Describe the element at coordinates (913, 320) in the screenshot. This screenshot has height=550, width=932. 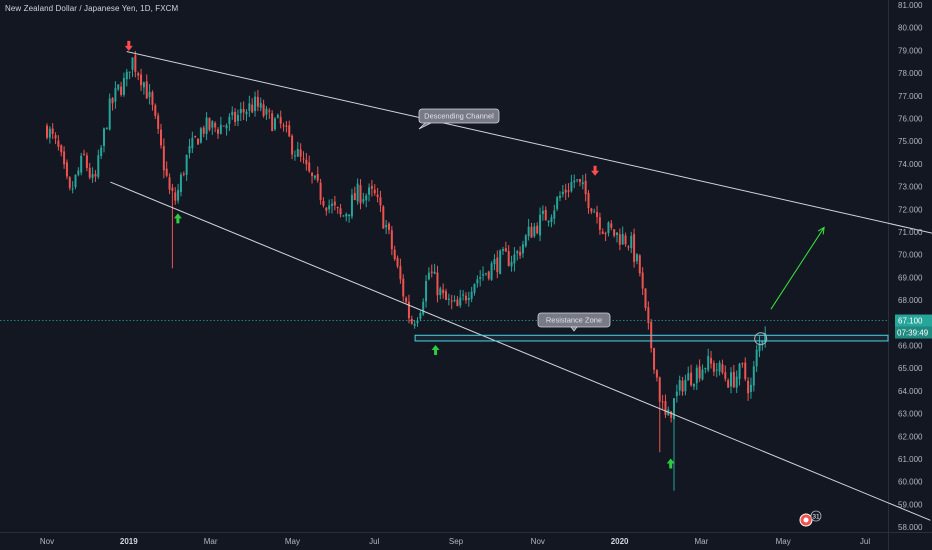
I see `last-price-tag` at that location.